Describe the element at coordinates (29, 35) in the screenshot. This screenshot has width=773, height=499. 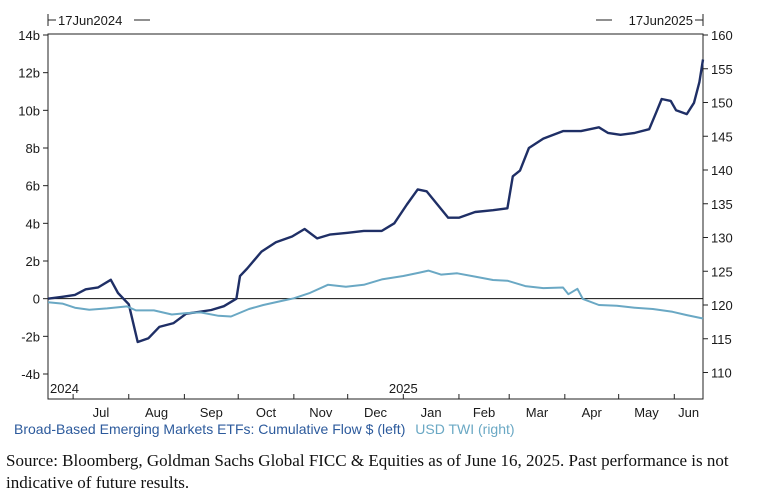
I see `left-tick-label: 14b` at that location.